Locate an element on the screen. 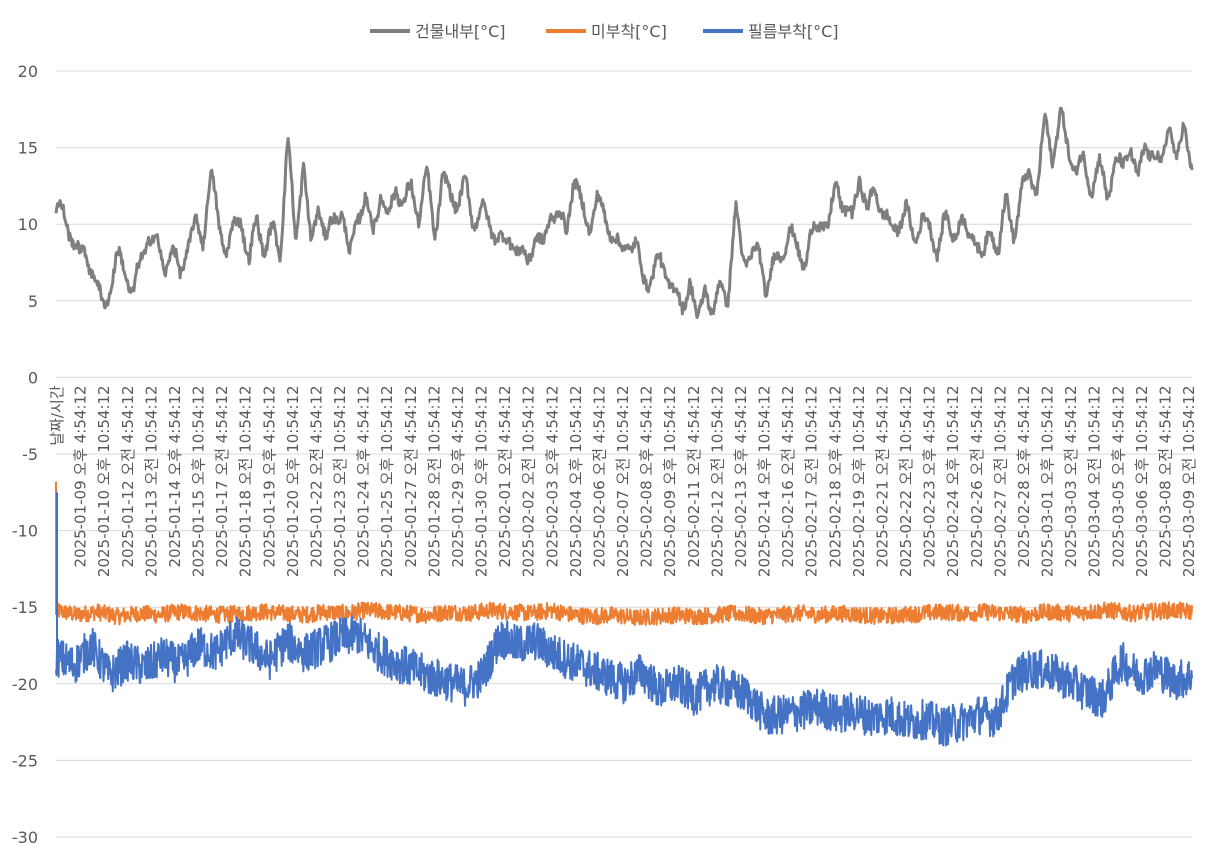 This screenshot has height=860, width=1215. x-tick-label: 2025-03-08 오전 4:54:12 is located at coordinates (1165, 476).